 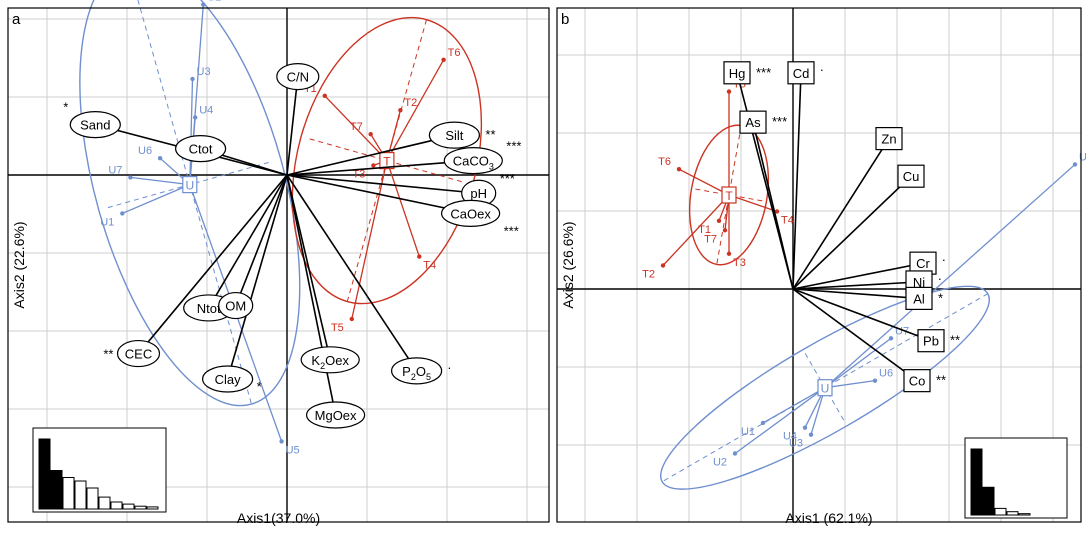 I want to click on variable-name: CaCO3, so click(x=473, y=163).